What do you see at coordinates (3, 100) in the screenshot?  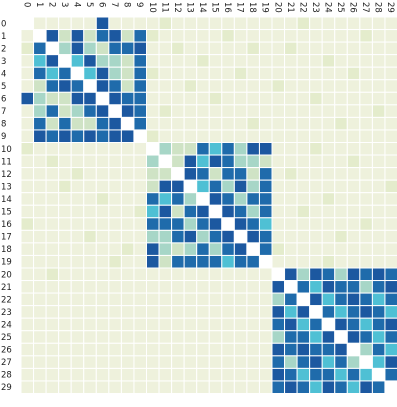 I see `y-tick-label: 6` at bounding box center [3, 100].